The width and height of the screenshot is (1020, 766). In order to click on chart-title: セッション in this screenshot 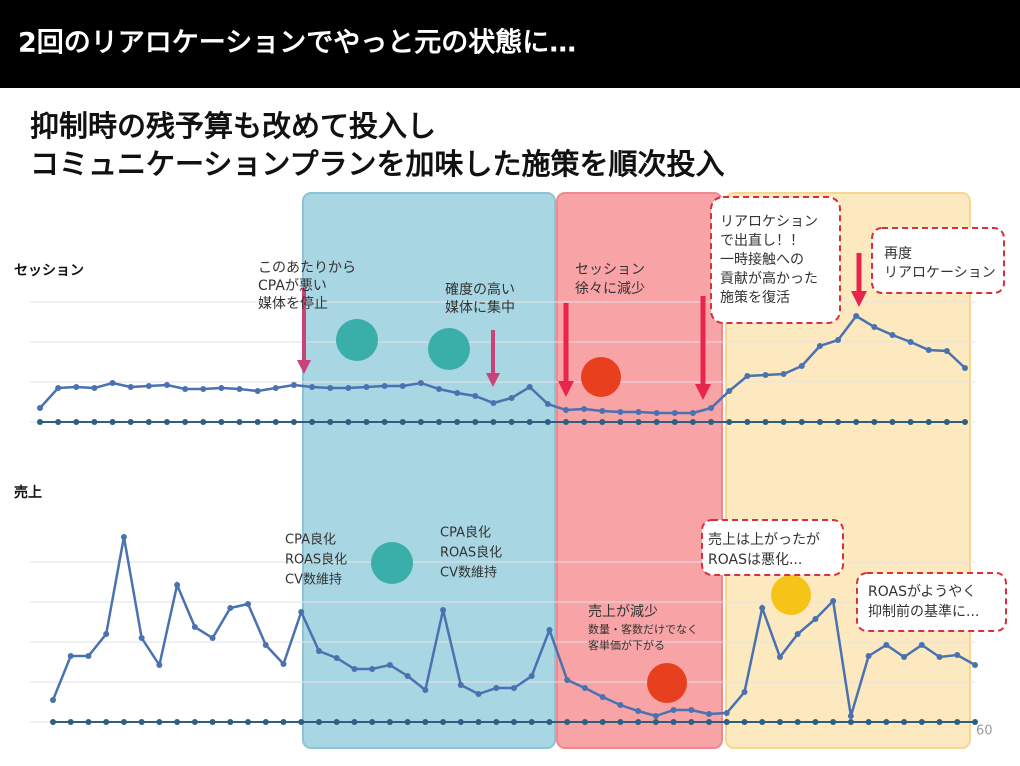, I will do `click(49, 271)`.